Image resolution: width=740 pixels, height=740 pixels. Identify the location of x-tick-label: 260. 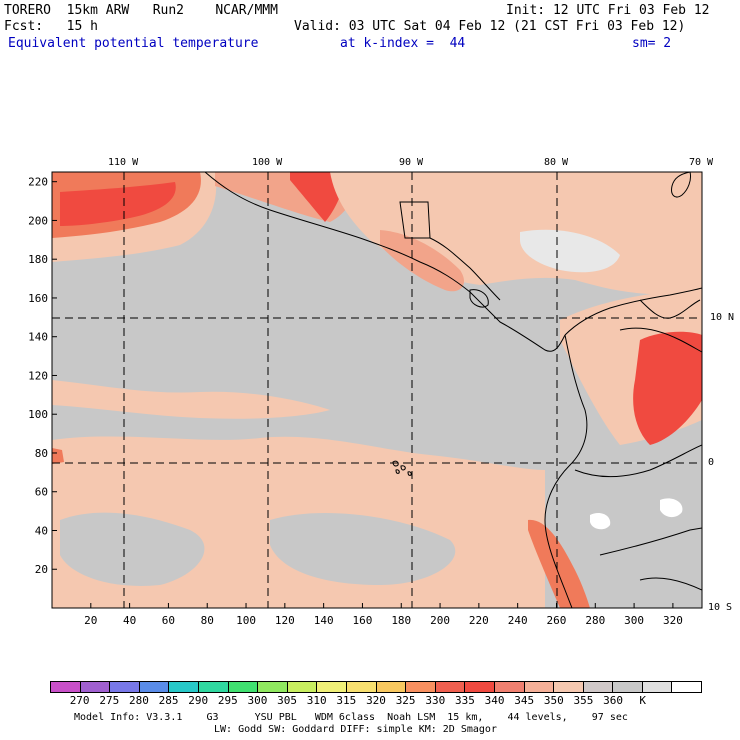
(557, 620).